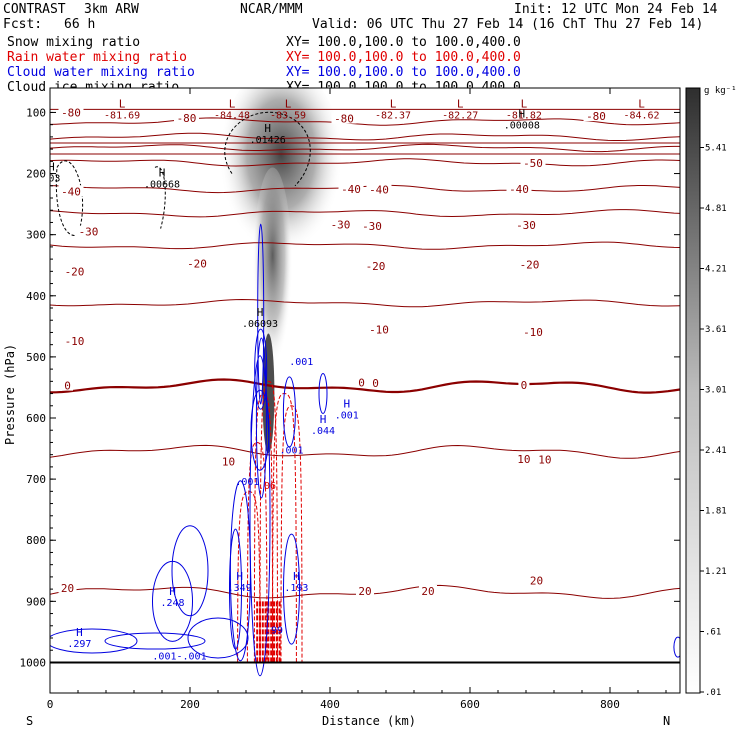  I want to click on x-axis-left-end-label: S, so click(29, 721).